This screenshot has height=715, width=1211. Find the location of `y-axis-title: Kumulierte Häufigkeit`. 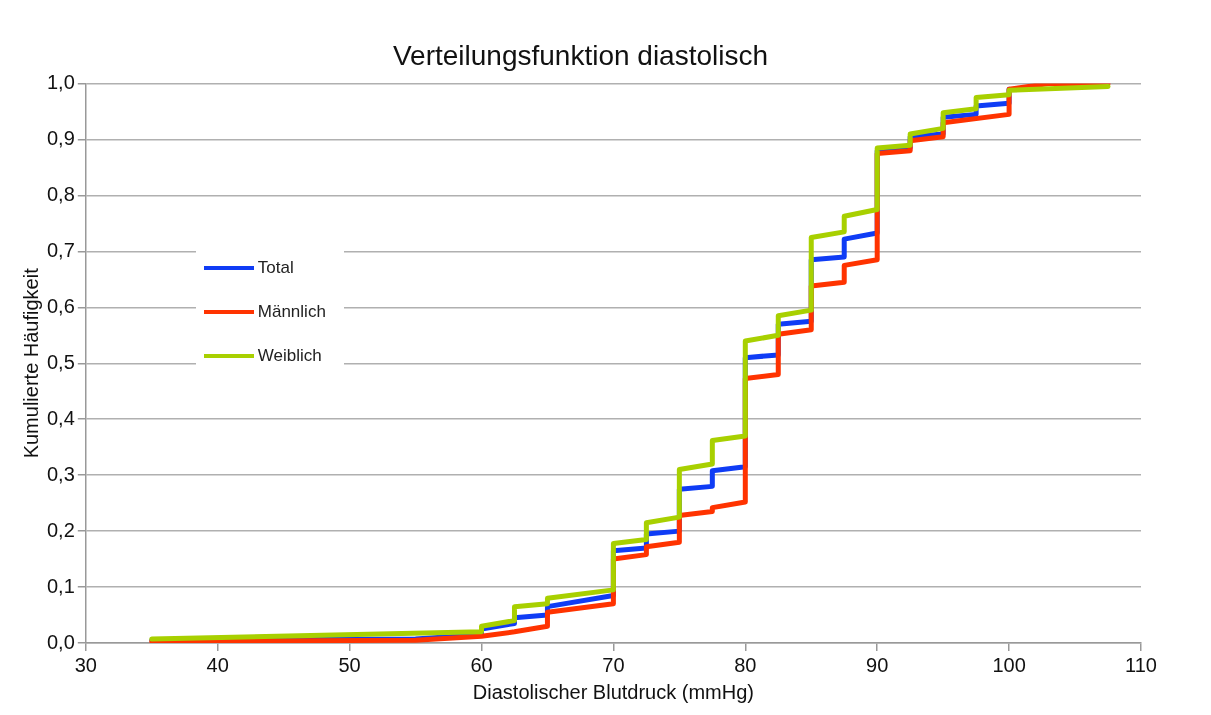

y-axis-title: Kumulierte Häufigkeit is located at coordinates (30, 363).